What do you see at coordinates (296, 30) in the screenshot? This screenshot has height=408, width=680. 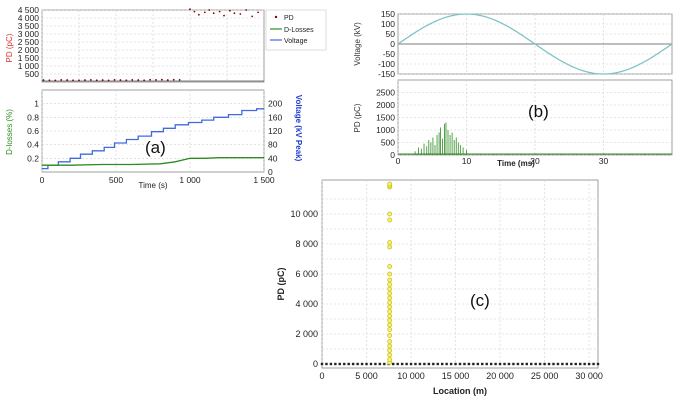 I see `legend: PD D-Losses Voltage` at bounding box center [296, 30].